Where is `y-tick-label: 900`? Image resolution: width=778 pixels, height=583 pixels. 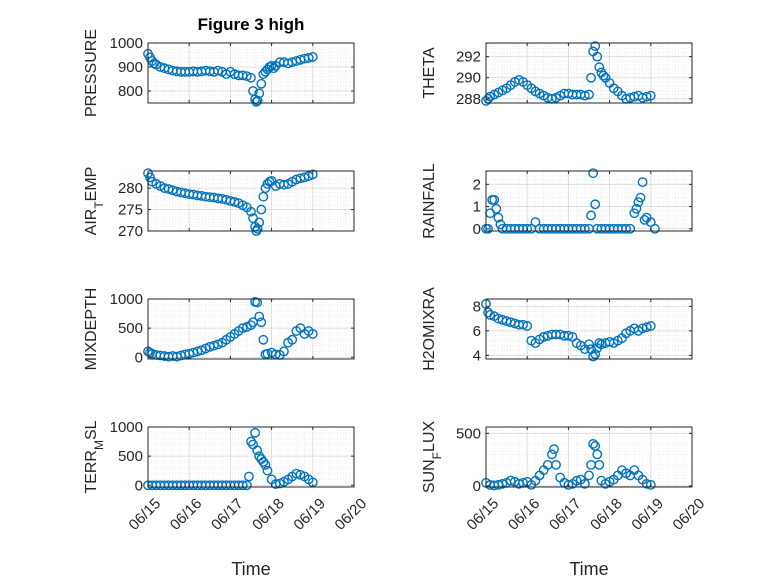 y-tick-label: 900 is located at coordinates (130, 67).